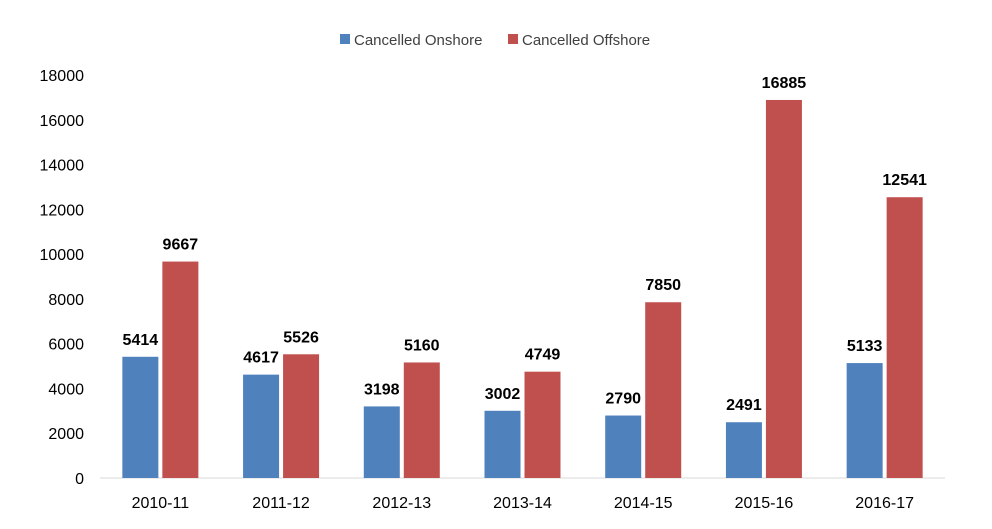 The height and width of the screenshot is (529, 992). What do you see at coordinates (66, 345) in the screenshot?
I see `y-tick-label: 6000` at bounding box center [66, 345].